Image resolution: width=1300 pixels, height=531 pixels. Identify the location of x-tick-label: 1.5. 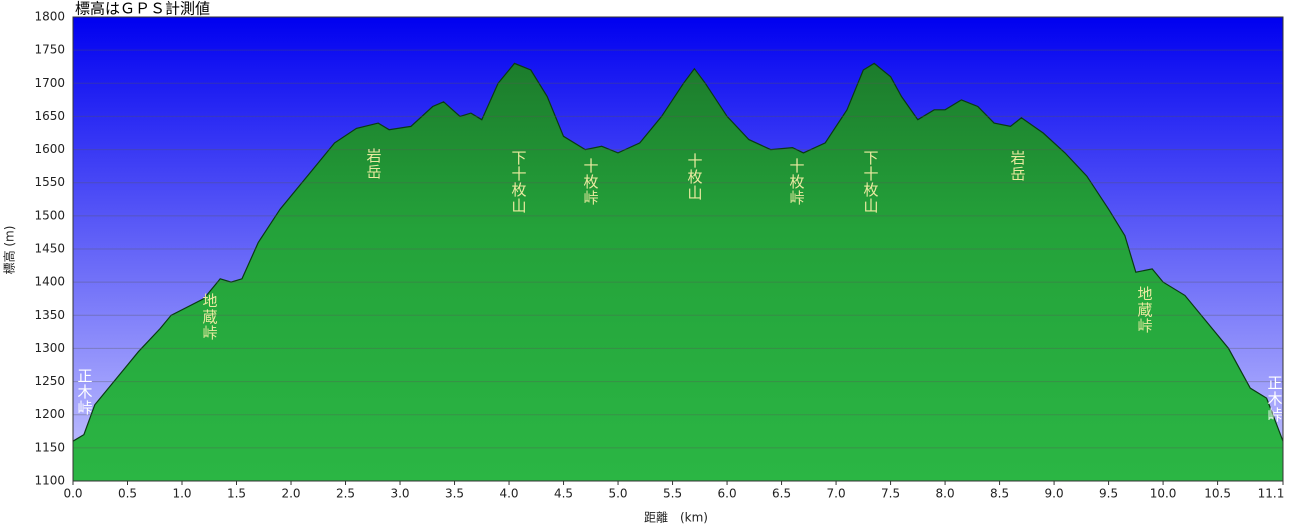
(236, 494).